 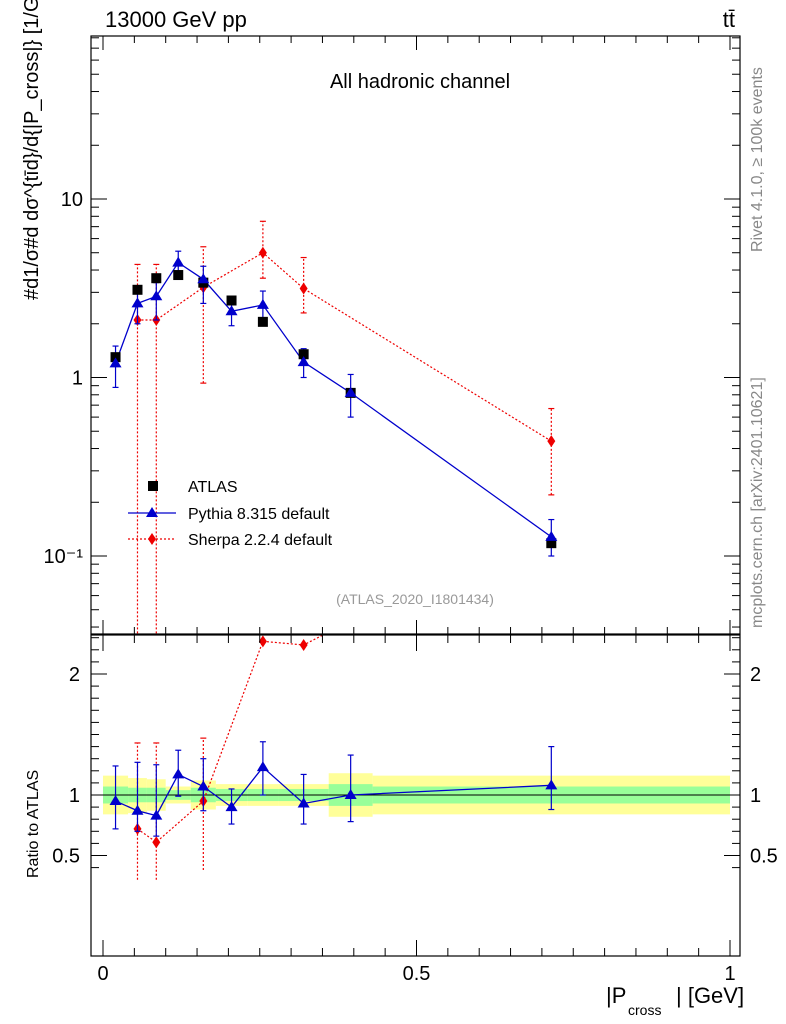 What do you see at coordinates (729, 19) in the screenshot?
I see `process-label: tt̄` at bounding box center [729, 19].